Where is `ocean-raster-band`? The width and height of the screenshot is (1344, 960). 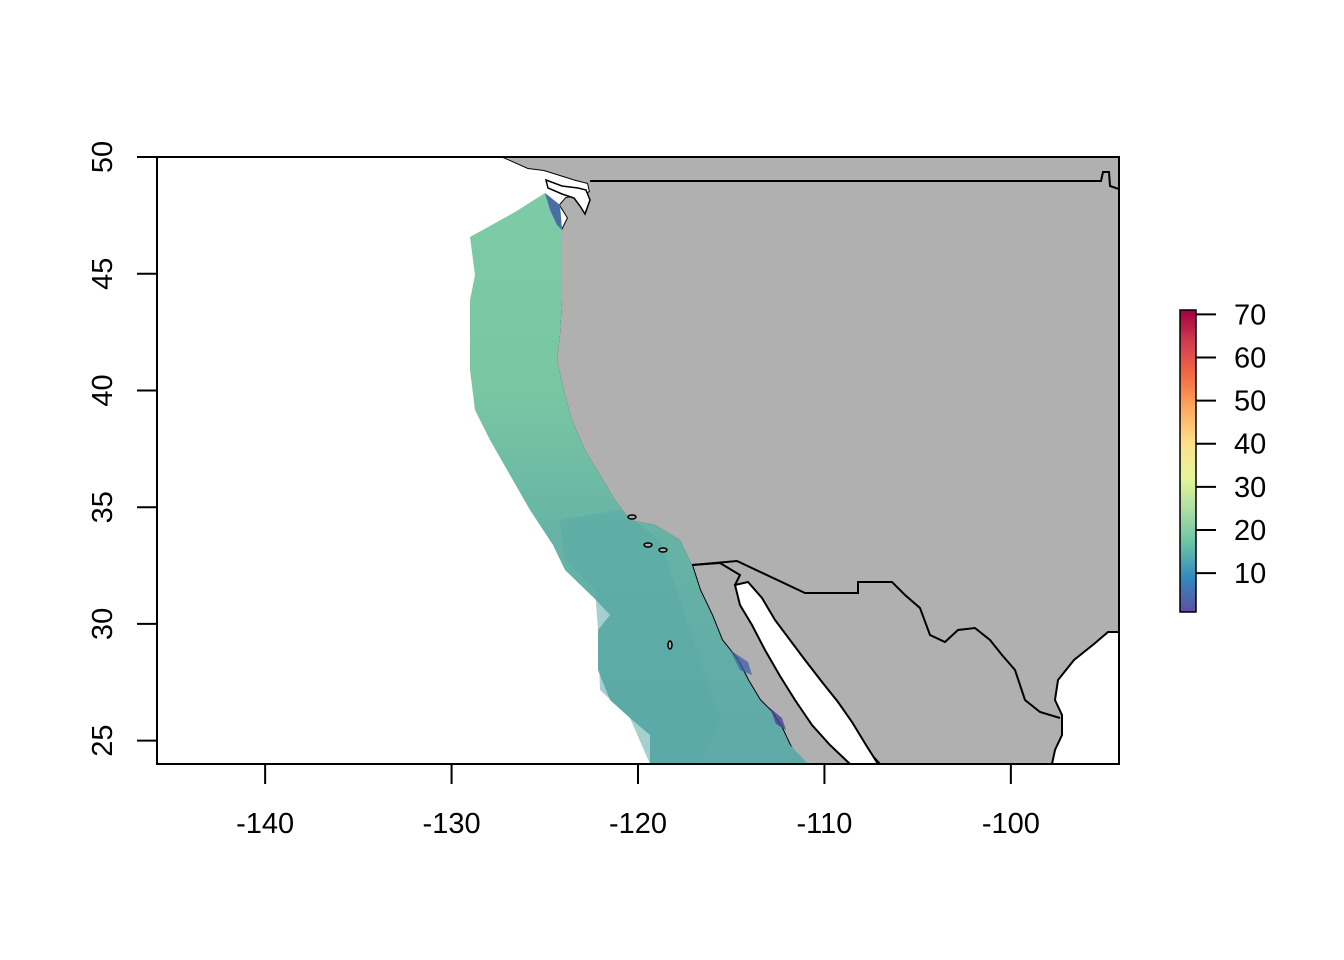 ocean-raster-band is located at coordinates (639, 478).